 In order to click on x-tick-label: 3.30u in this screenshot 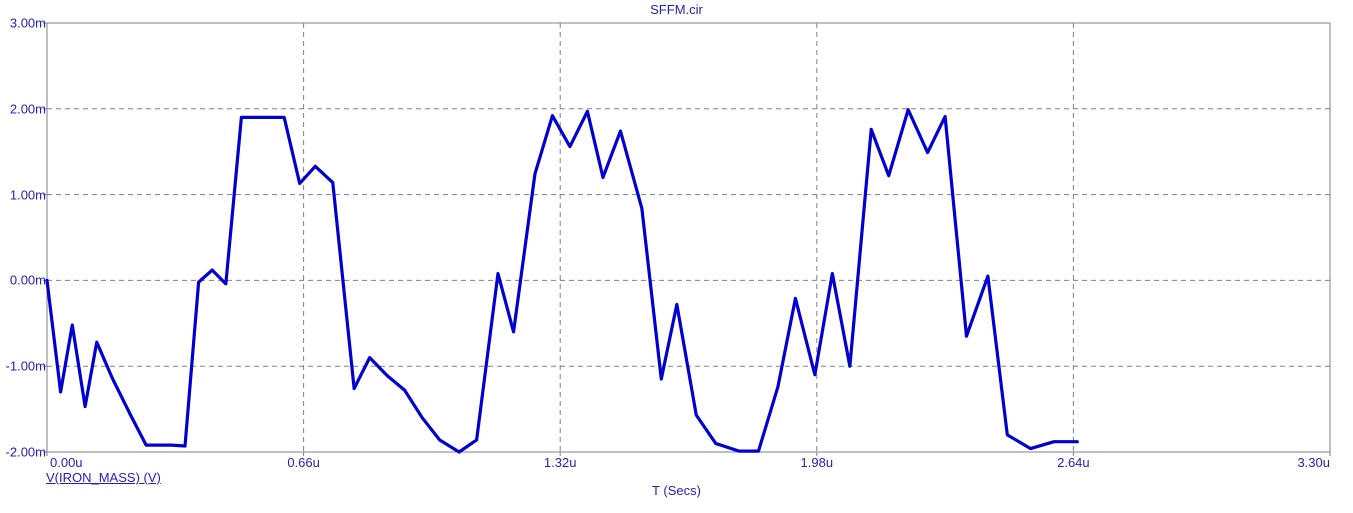, I will do `click(1313, 462)`.